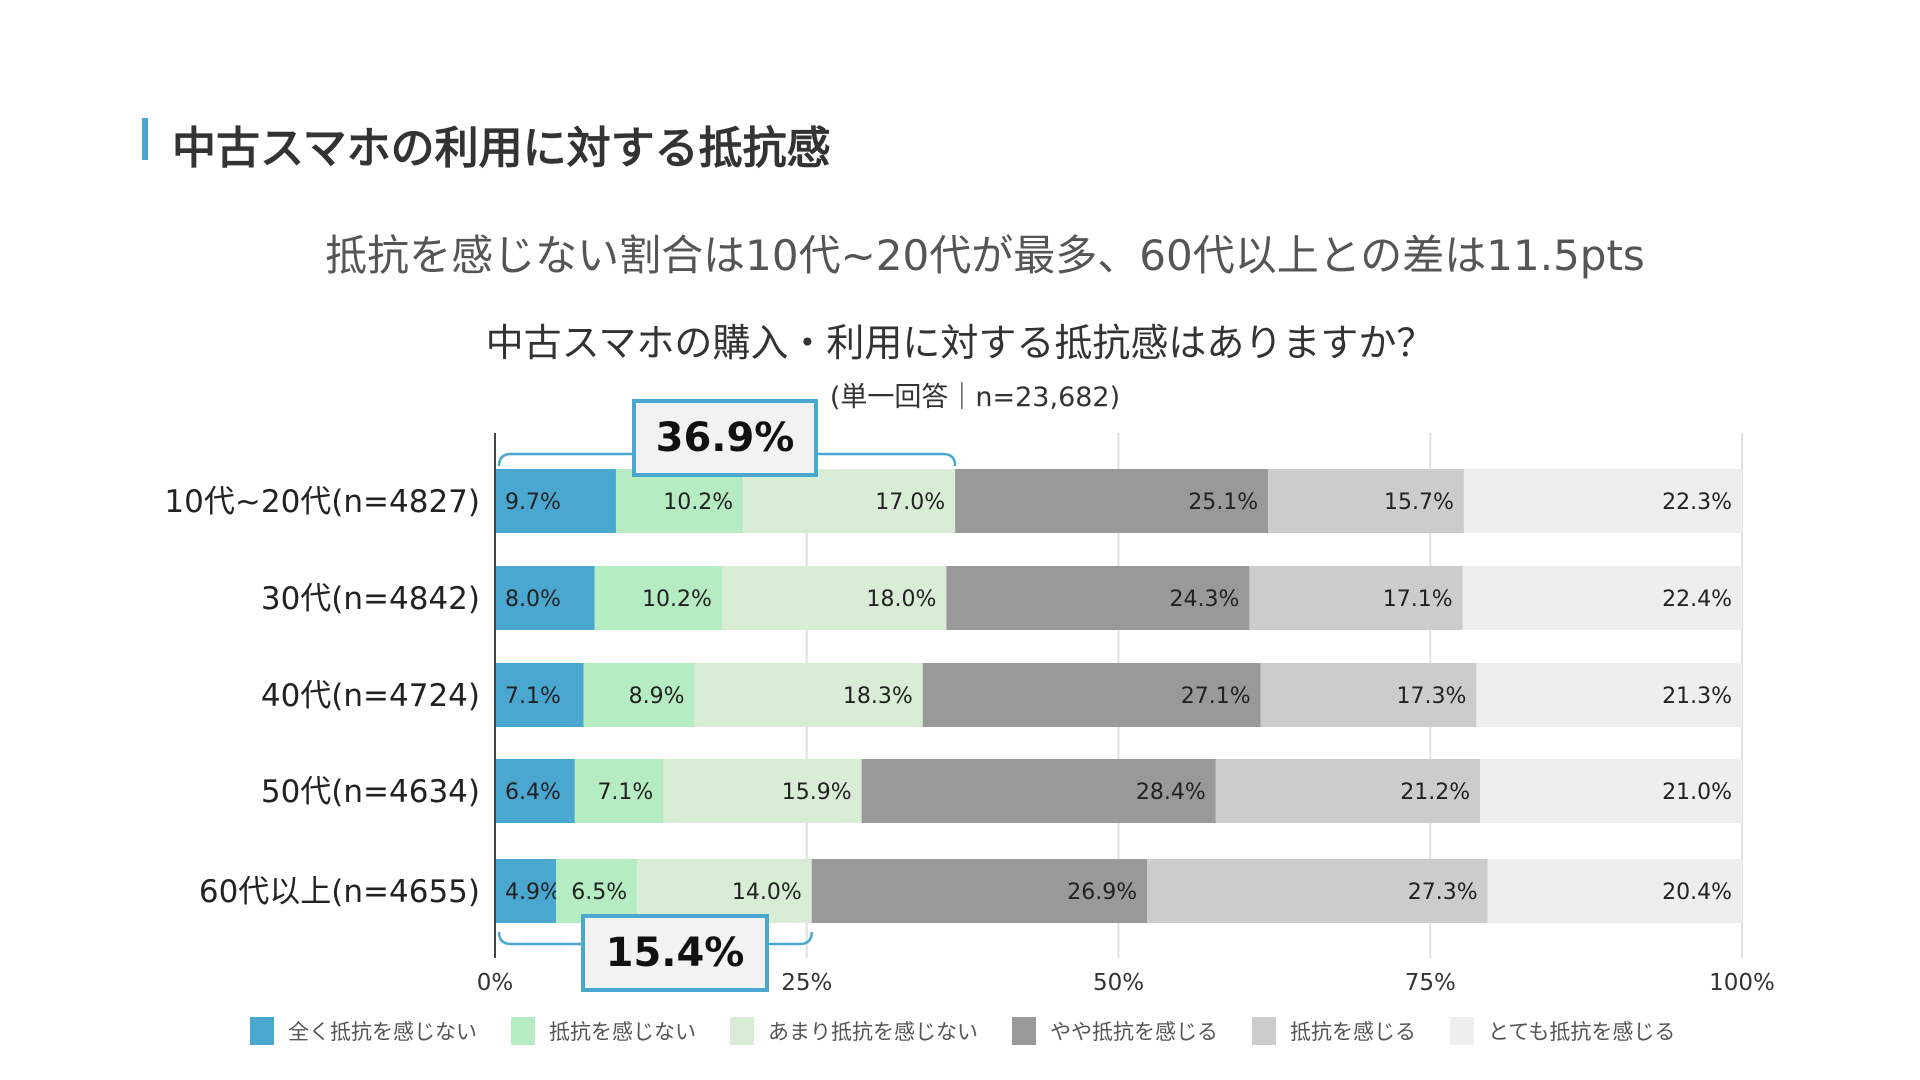 The width and height of the screenshot is (1920, 1080). Describe the element at coordinates (1419, 502) in the screenshot. I see `data-label: 15.7%` at that location.